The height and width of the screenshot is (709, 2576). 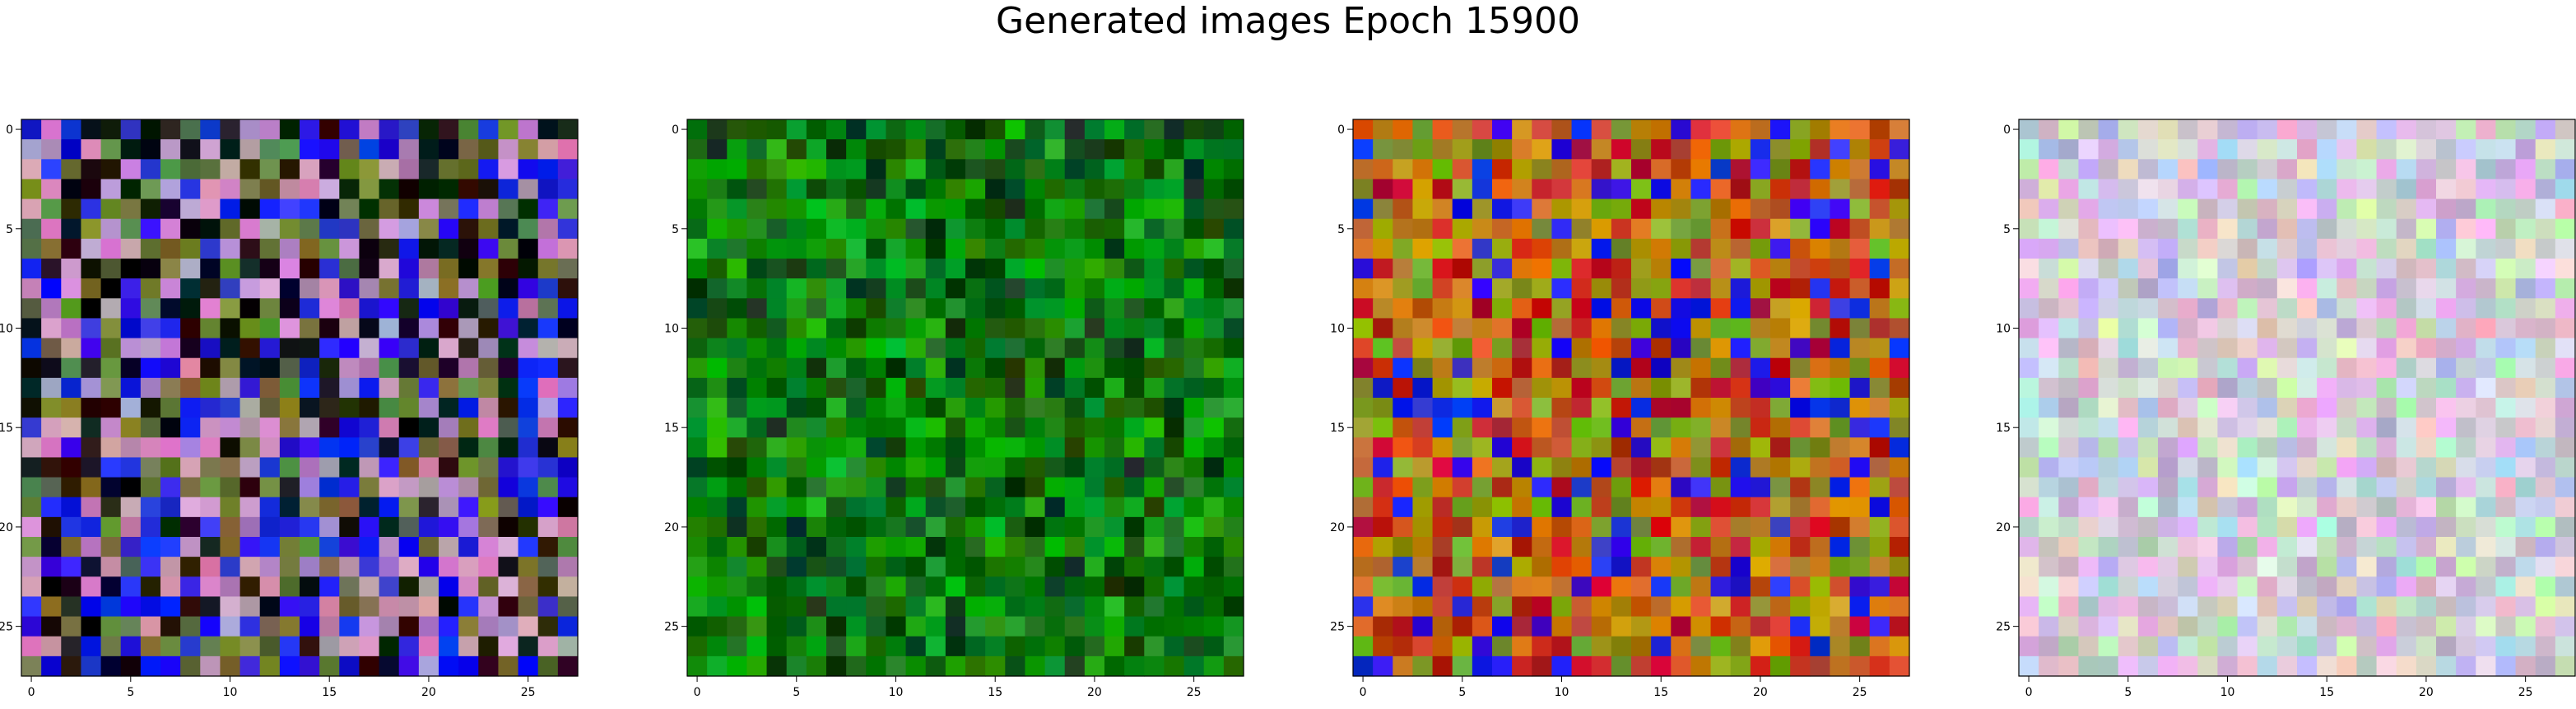 I want to click on x-tick-label: 15, so click(x=995, y=692).